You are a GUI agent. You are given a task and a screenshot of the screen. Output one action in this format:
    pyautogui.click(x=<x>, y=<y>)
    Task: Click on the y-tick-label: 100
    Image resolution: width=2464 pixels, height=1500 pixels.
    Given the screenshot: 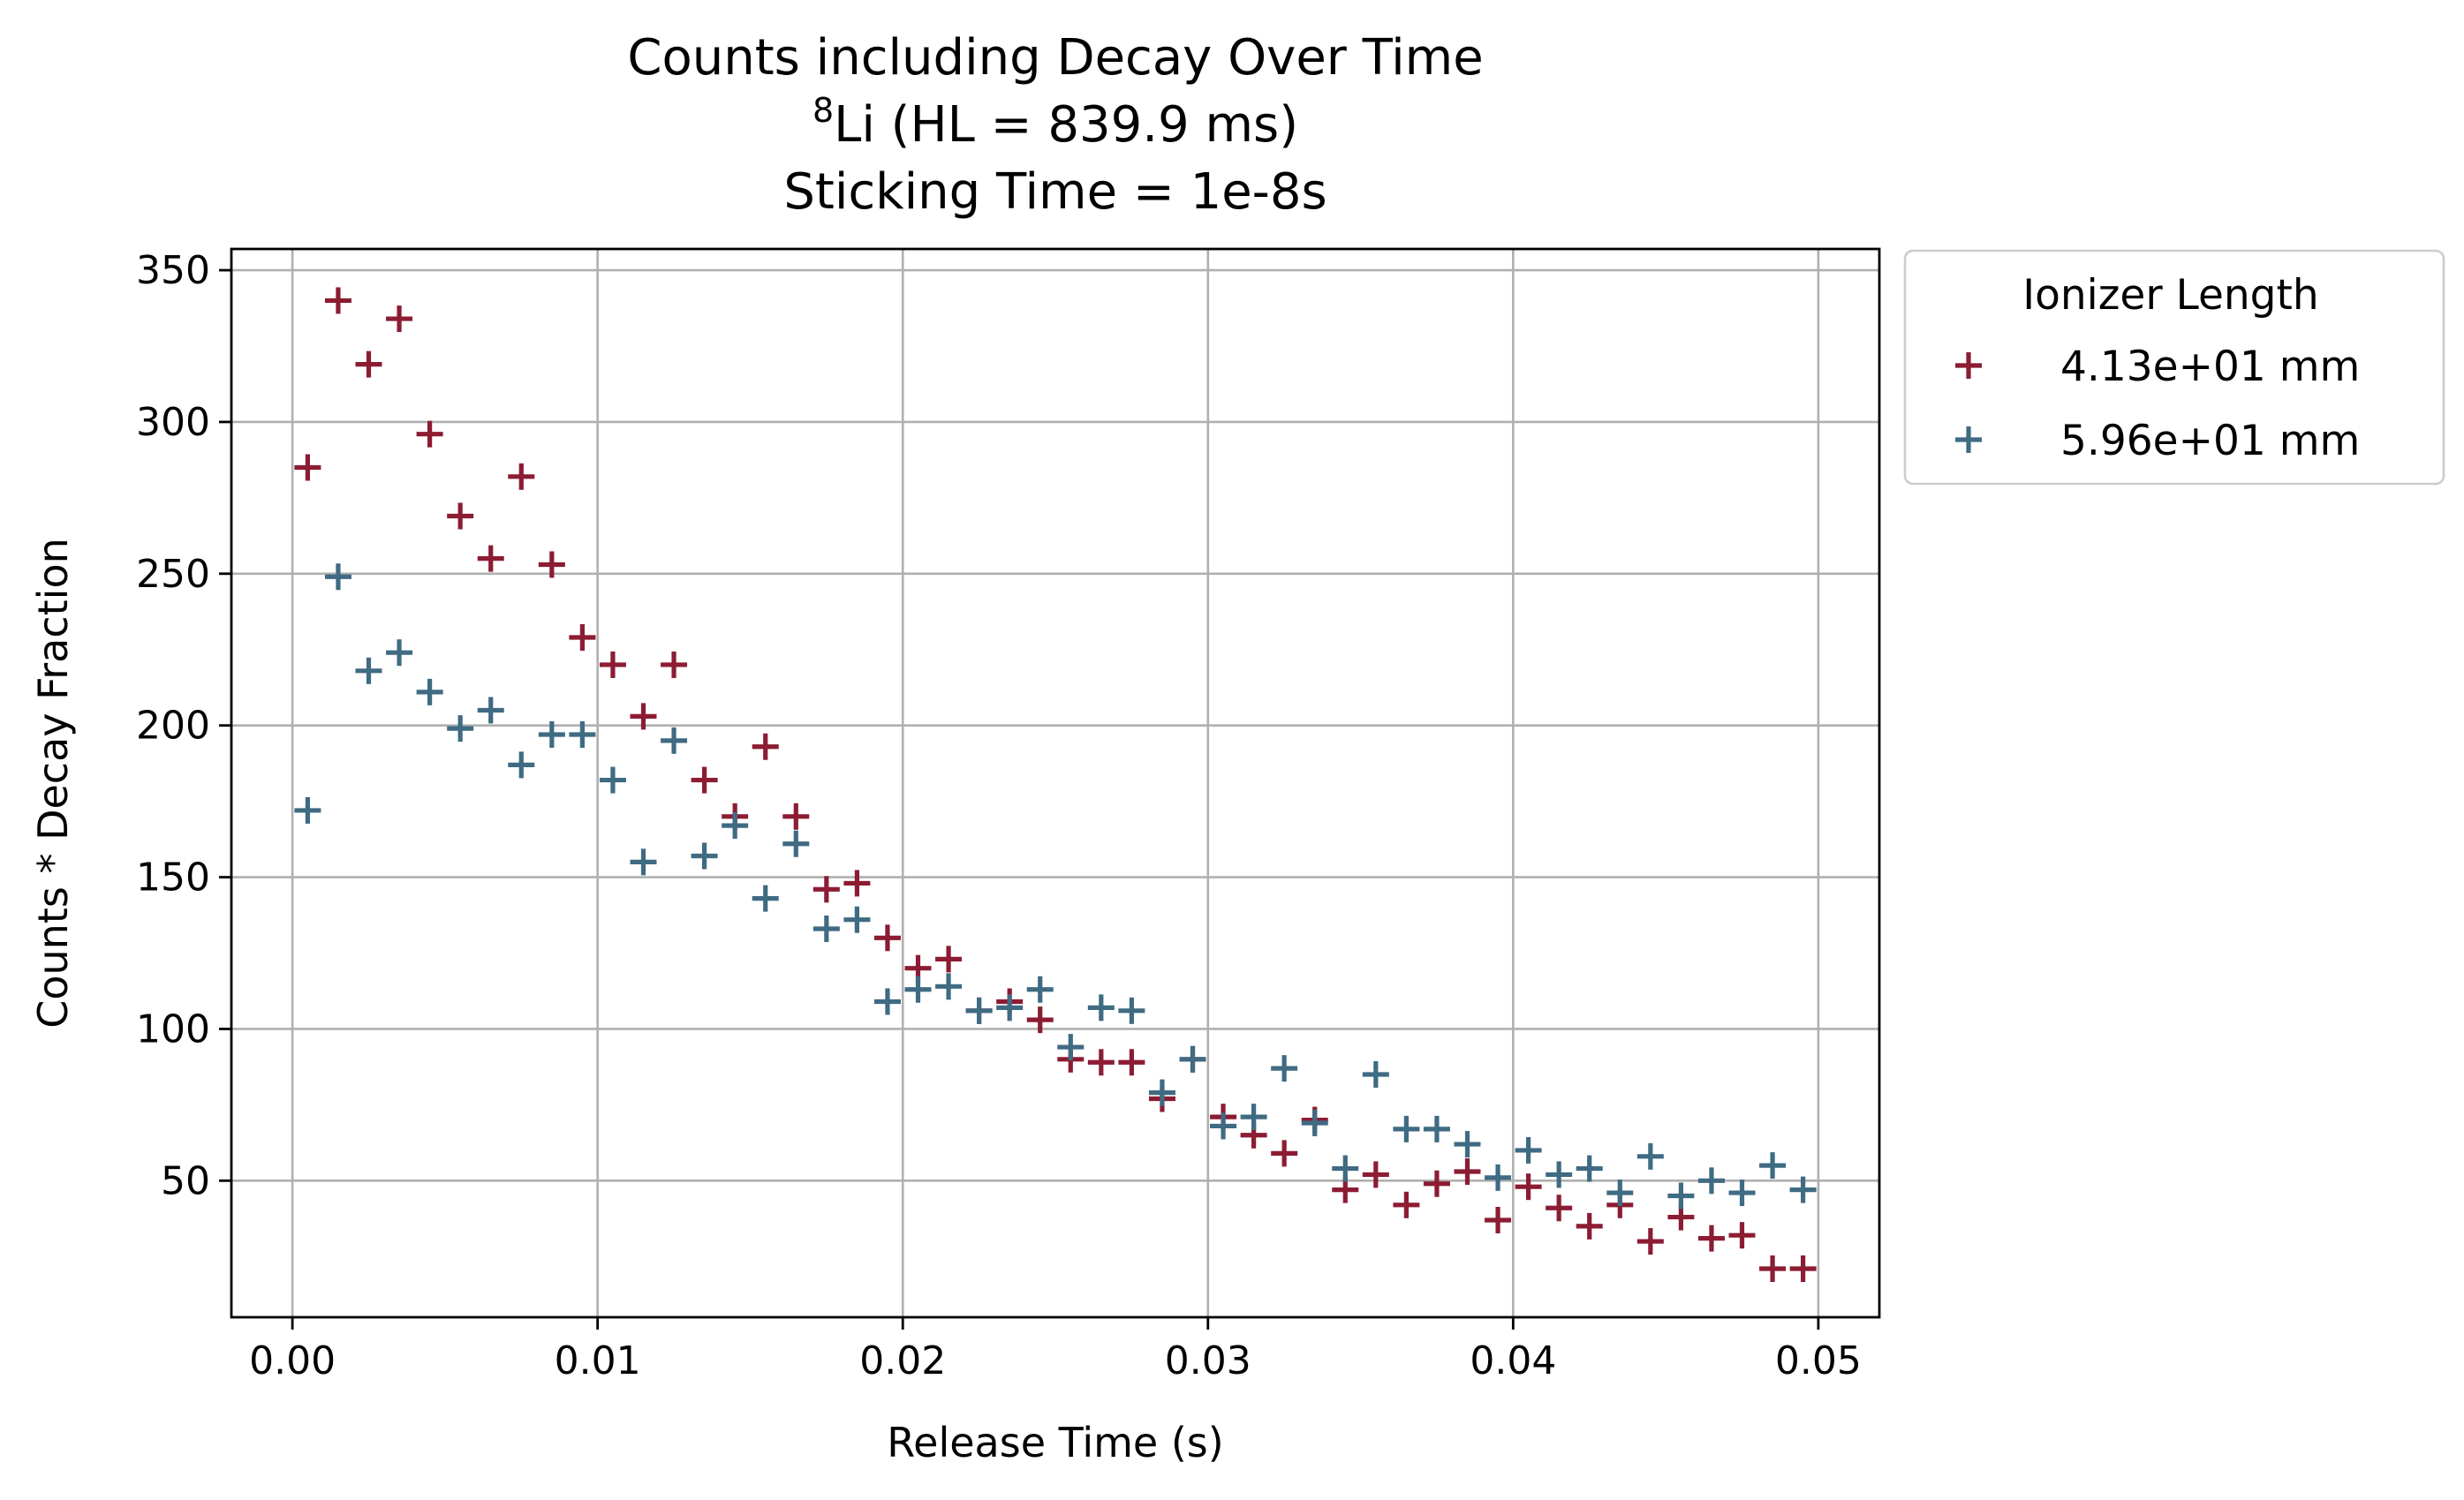 What is the action you would take?
    pyautogui.click(x=173, y=1029)
    